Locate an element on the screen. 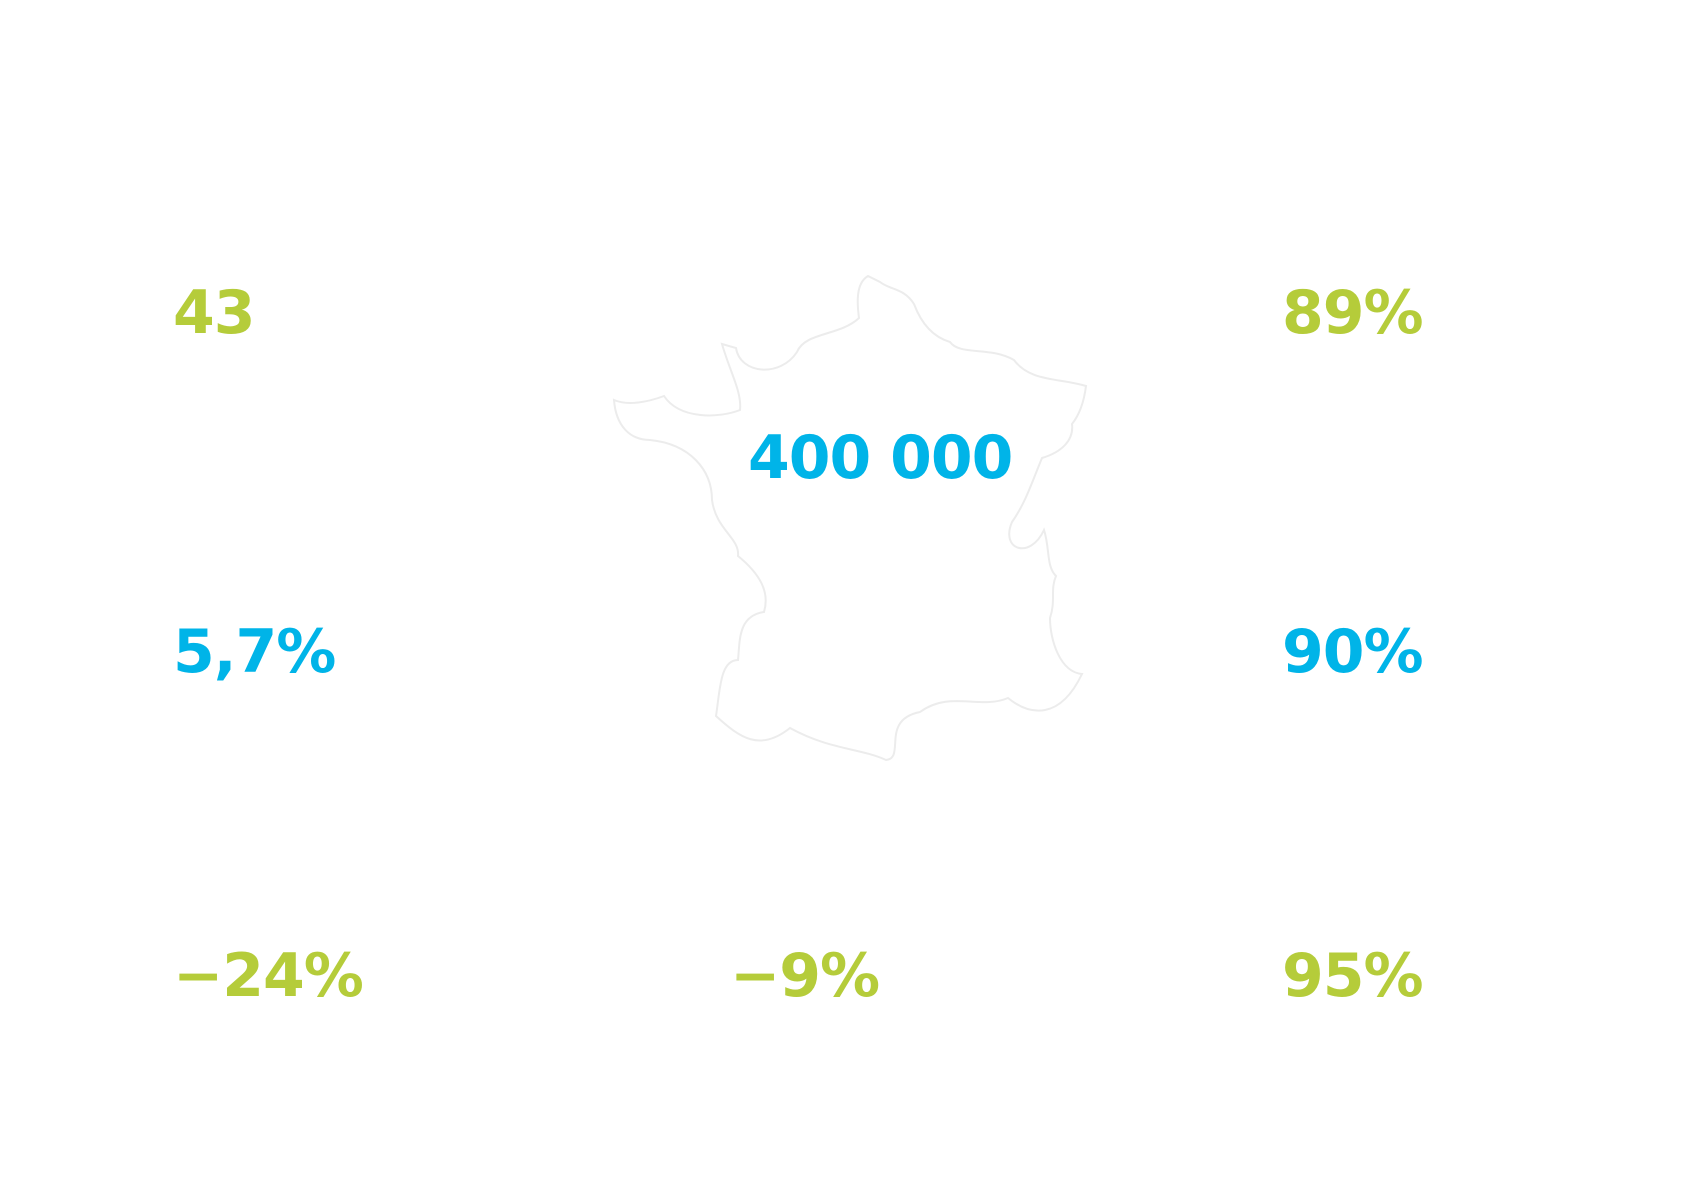 The image size is (1684, 1191). stat-value: 400 000 is located at coordinates (880, 458).